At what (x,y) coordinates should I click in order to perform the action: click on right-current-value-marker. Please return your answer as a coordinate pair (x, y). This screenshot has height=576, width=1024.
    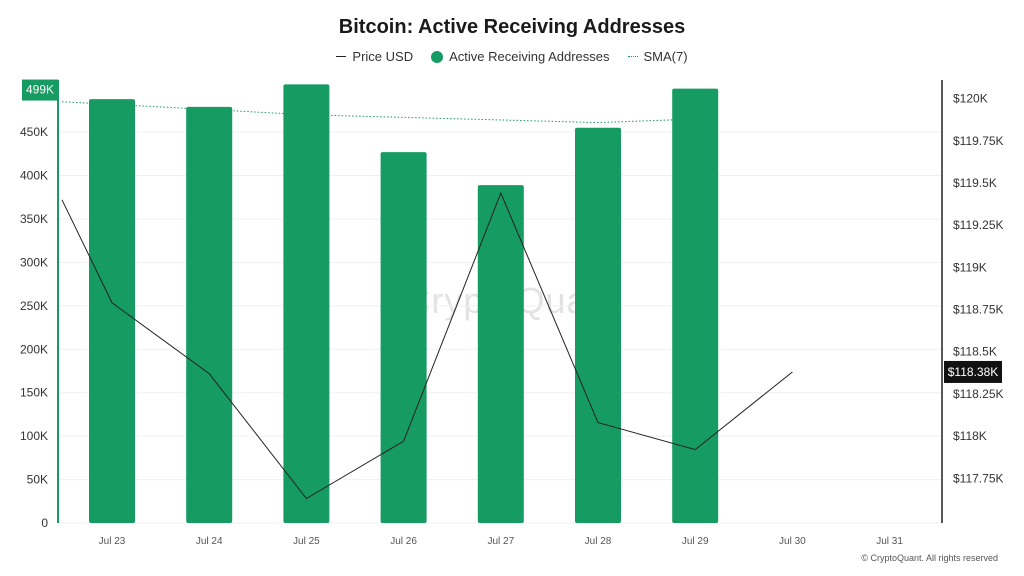
    Looking at the image, I should click on (973, 371).